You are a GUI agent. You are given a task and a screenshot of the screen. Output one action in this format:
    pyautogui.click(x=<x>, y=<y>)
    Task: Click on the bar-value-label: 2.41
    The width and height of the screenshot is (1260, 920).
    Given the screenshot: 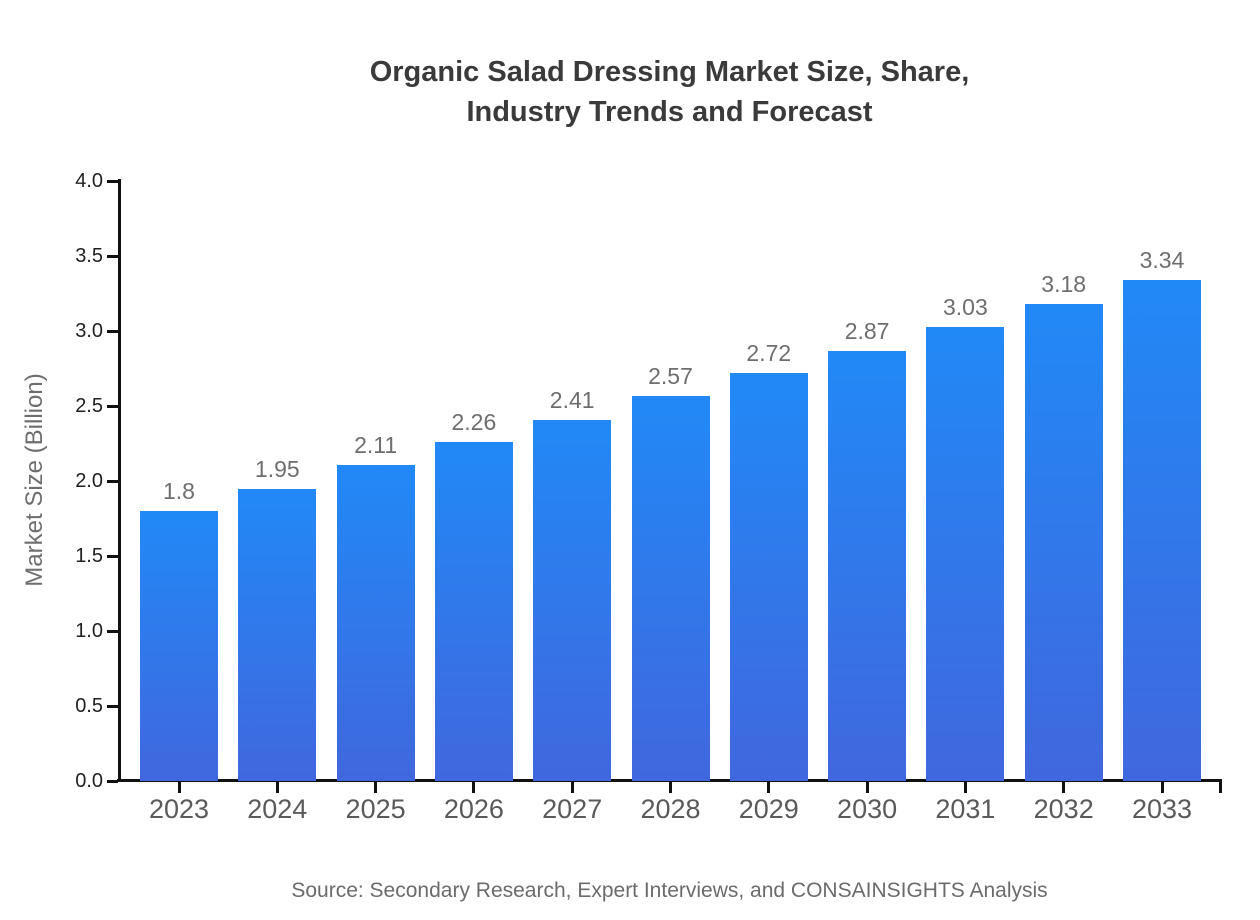 What is the action you would take?
    pyautogui.click(x=572, y=399)
    